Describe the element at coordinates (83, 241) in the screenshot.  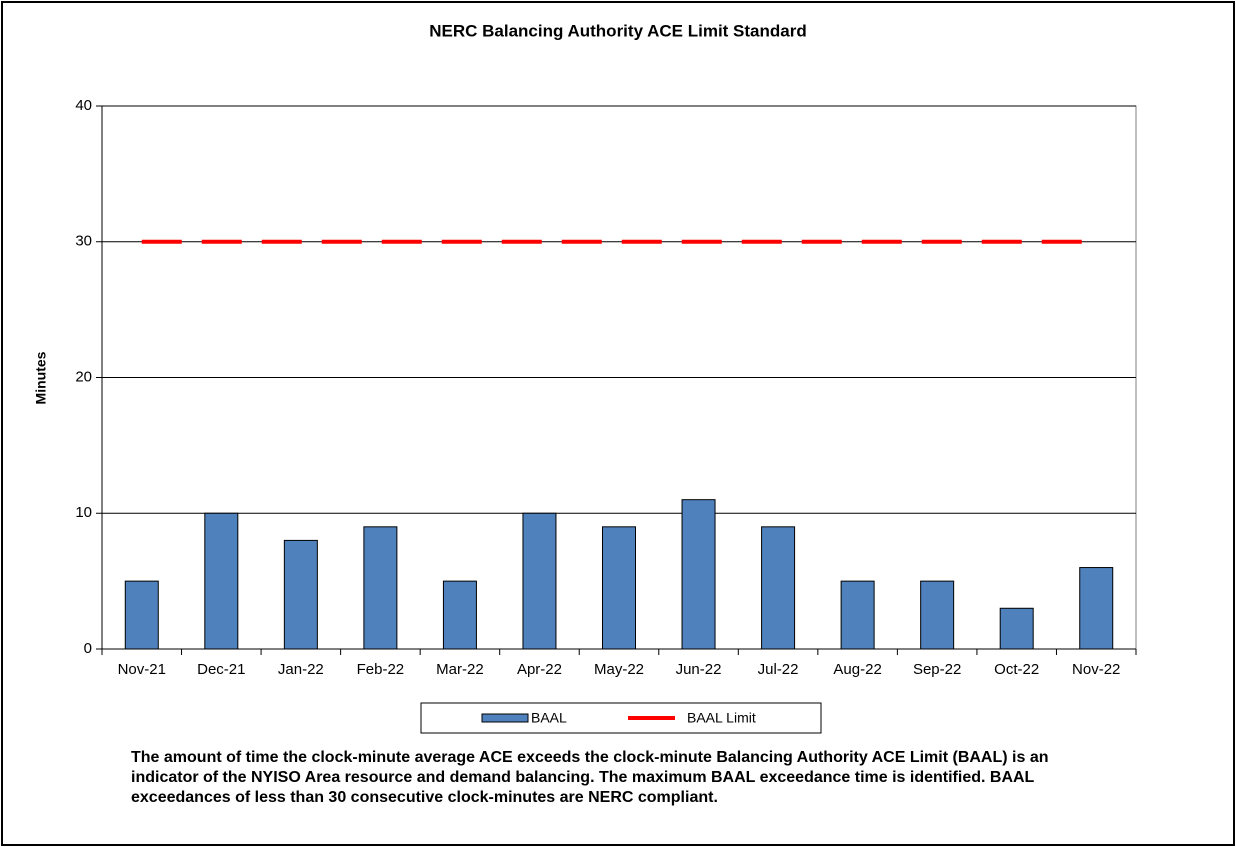
I see `y-tick-label: 30` at that location.